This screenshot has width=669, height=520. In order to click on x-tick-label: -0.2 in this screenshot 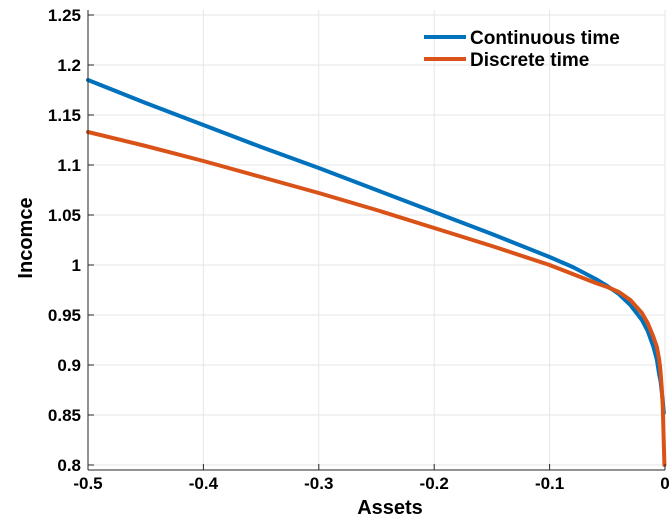, I will do `click(434, 483)`.